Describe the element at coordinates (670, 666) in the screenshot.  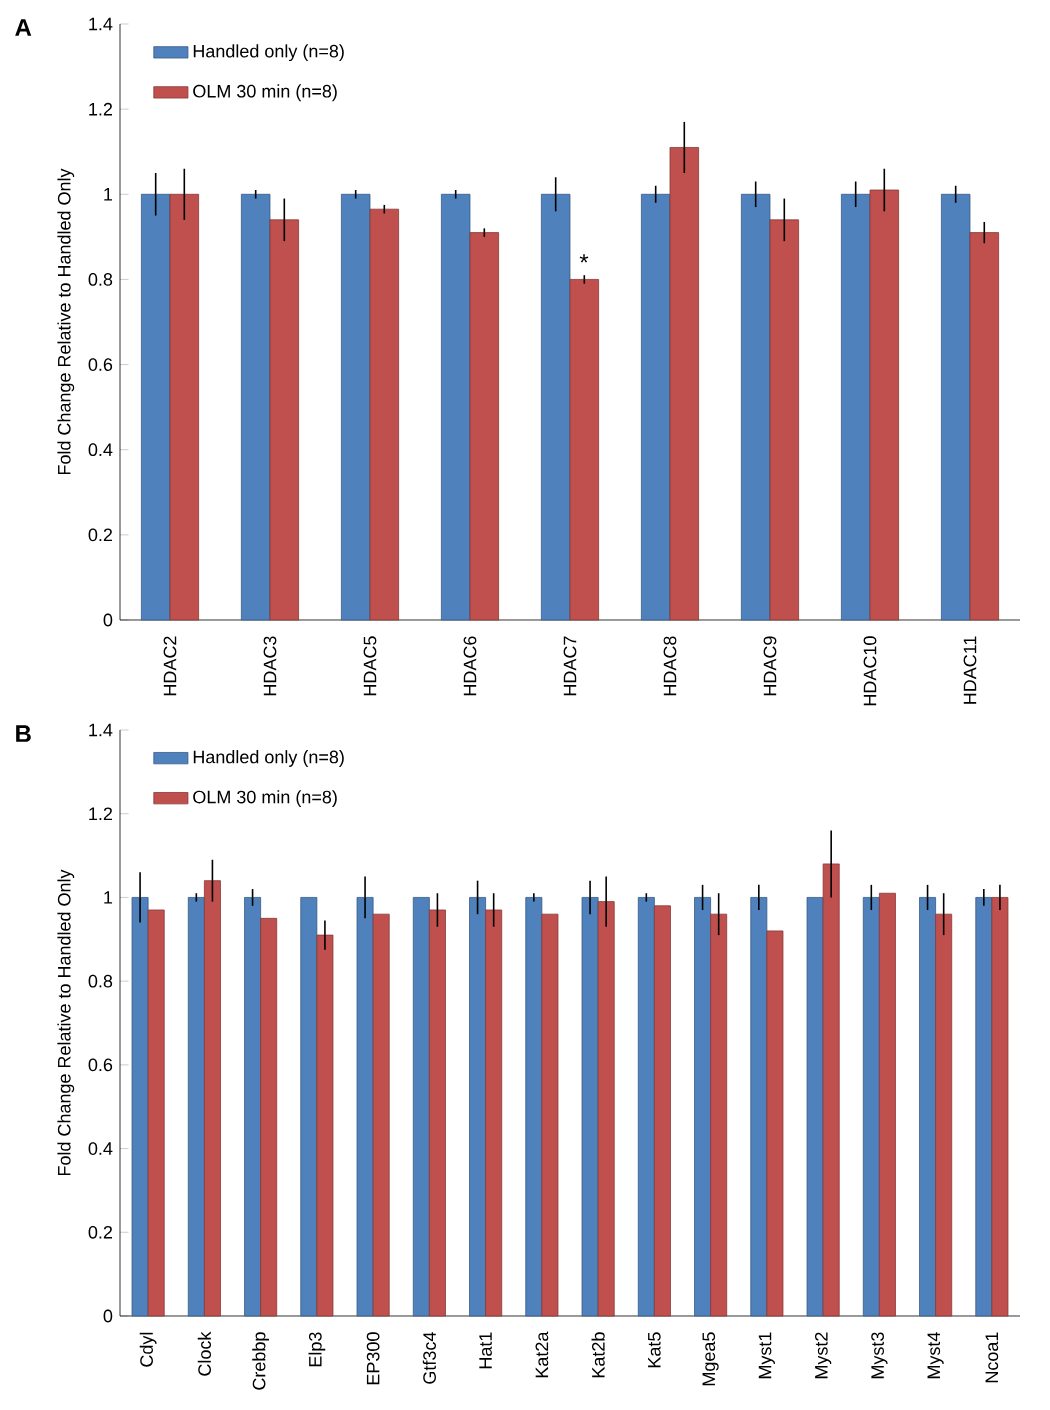
I see `x-tick-label: HDAC8` at that location.